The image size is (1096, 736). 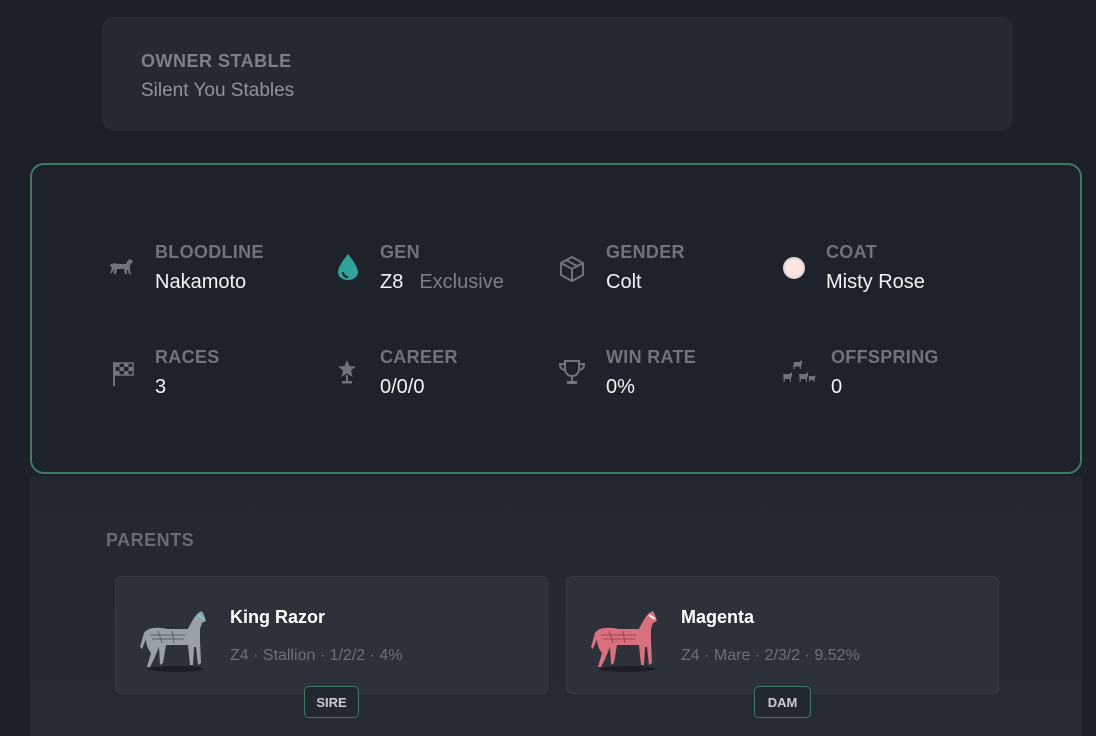 I want to click on races-label: RACES, so click(x=187, y=357).